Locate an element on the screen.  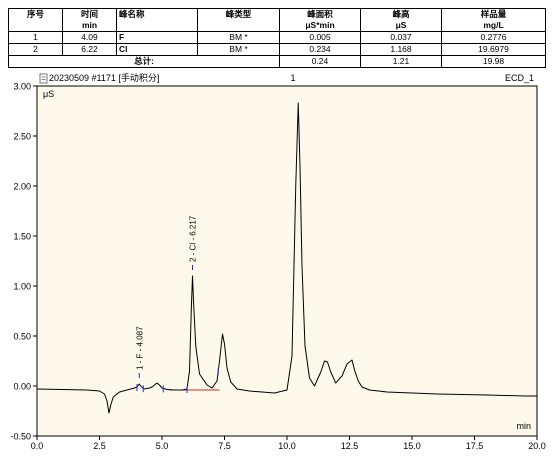
unit-amount: mg/L is located at coordinates (493, 26).